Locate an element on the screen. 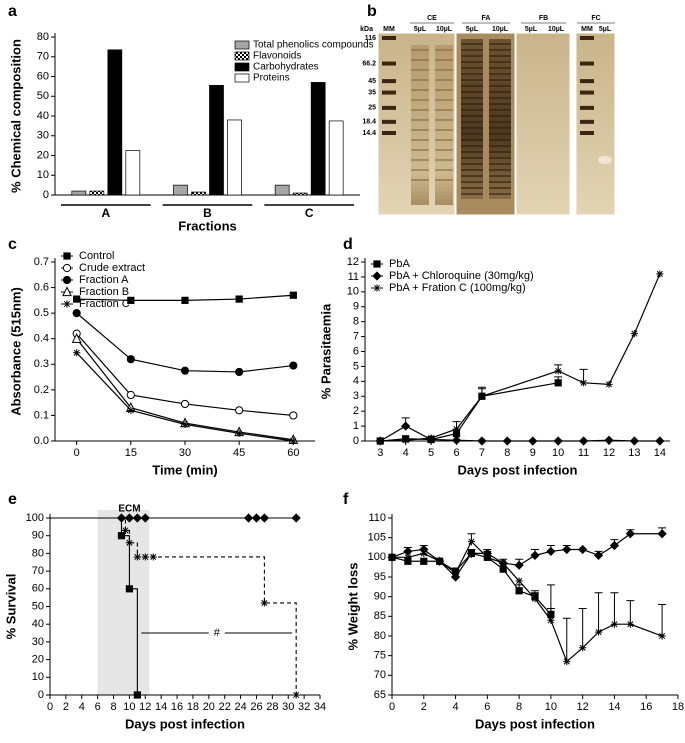 The image size is (685, 743). marker-label: 66.2 is located at coordinates (369, 63).